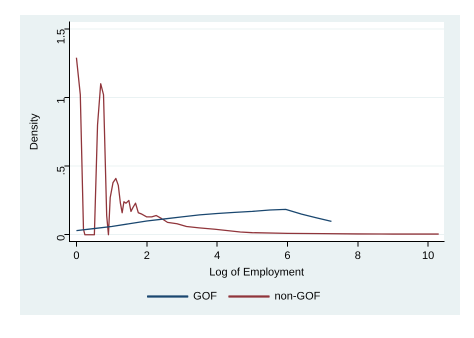 The width and height of the screenshot is (474, 338). I want to click on x-tick-label: 0, so click(76, 256).